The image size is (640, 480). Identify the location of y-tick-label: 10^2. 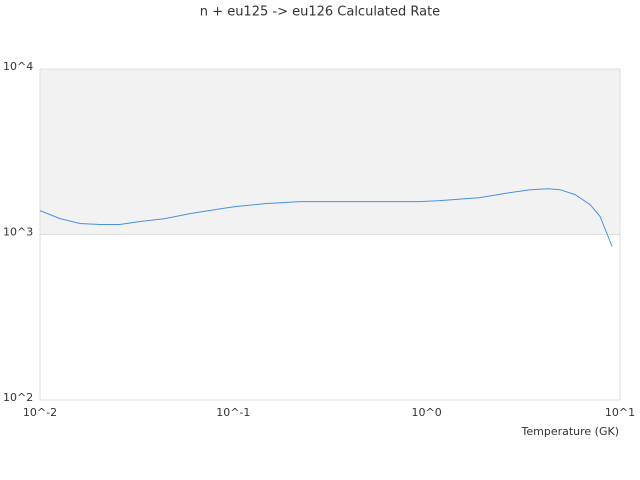
(18, 397).